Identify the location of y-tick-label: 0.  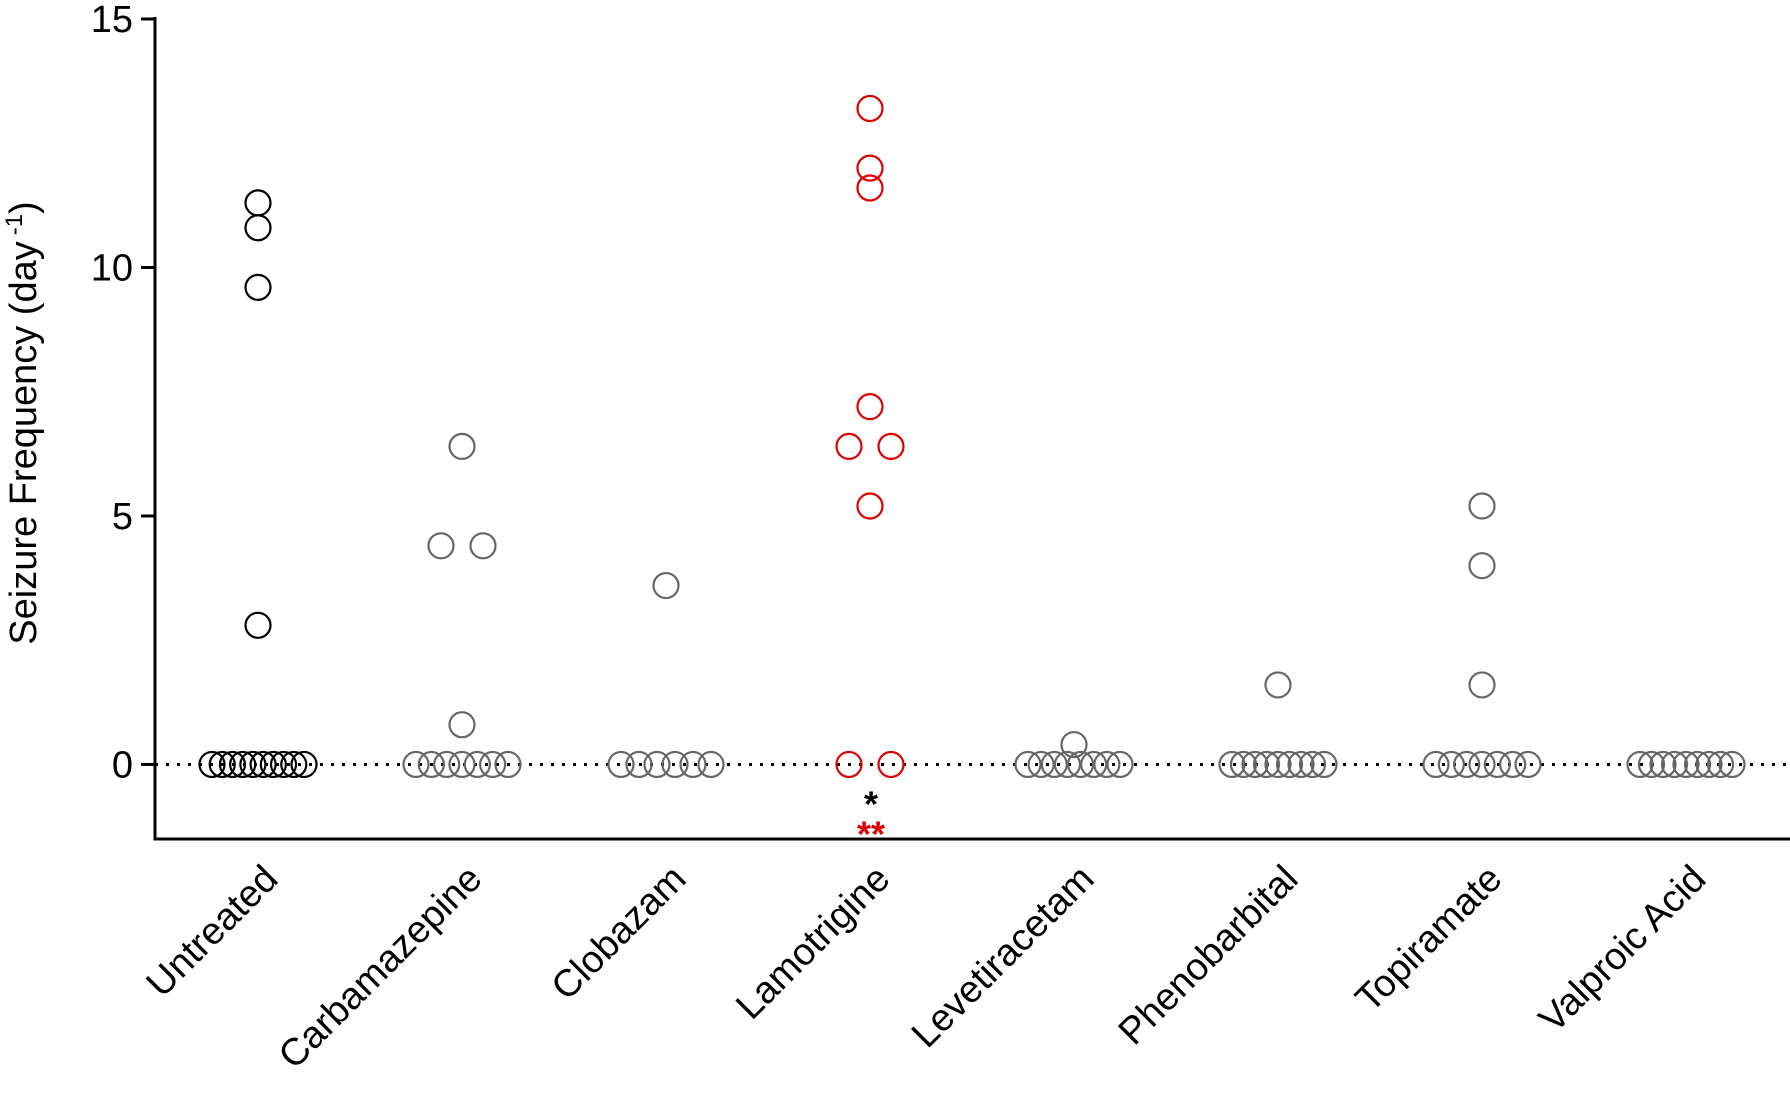
(122, 765).